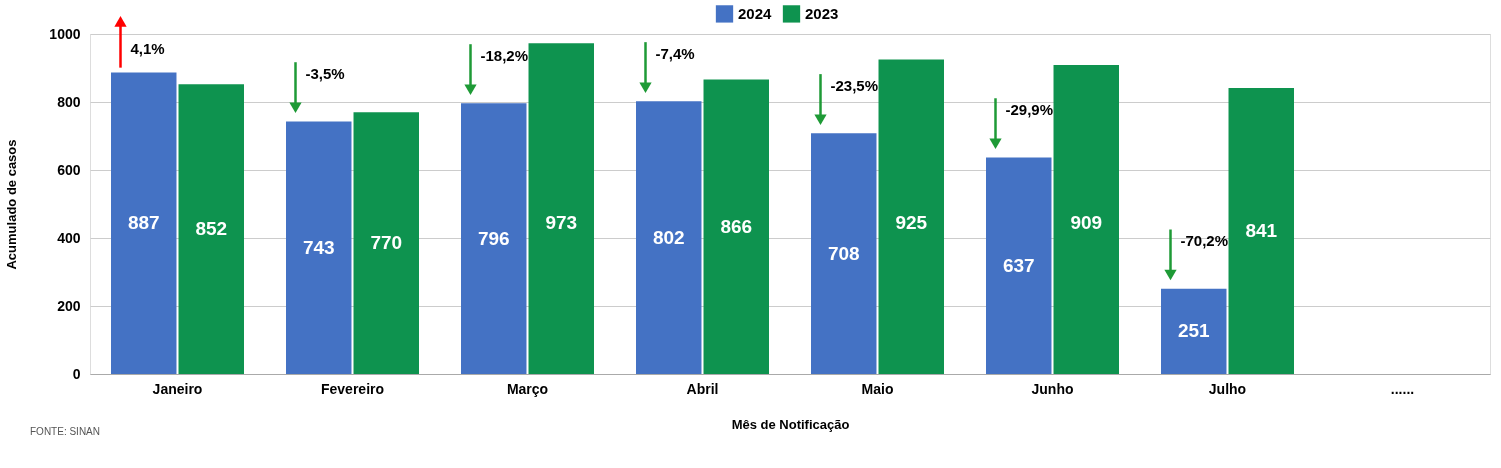 The image size is (1501, 468). I want to click on data-label: 802, so click(668, 237).